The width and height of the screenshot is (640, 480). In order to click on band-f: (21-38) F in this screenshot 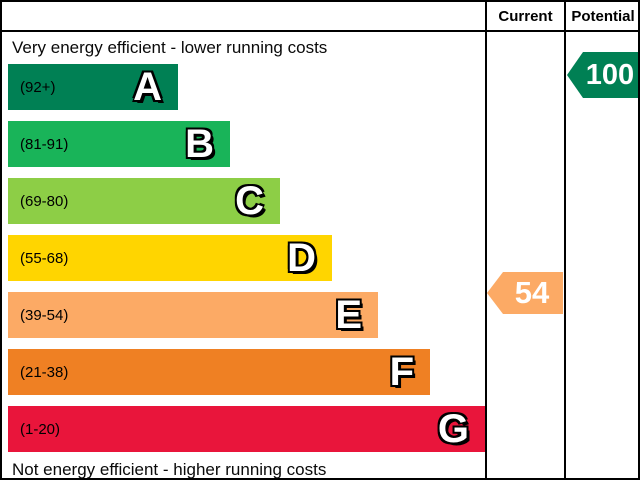, I will do `click(219, 372)`.